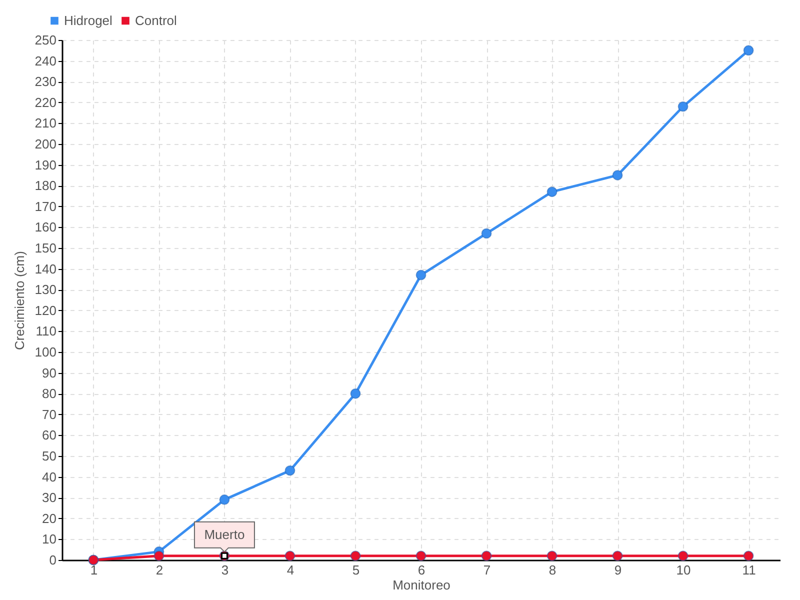 This screenshot has height=600, width=800. I want to click on y-tick-label: 80, so click(49, 394).